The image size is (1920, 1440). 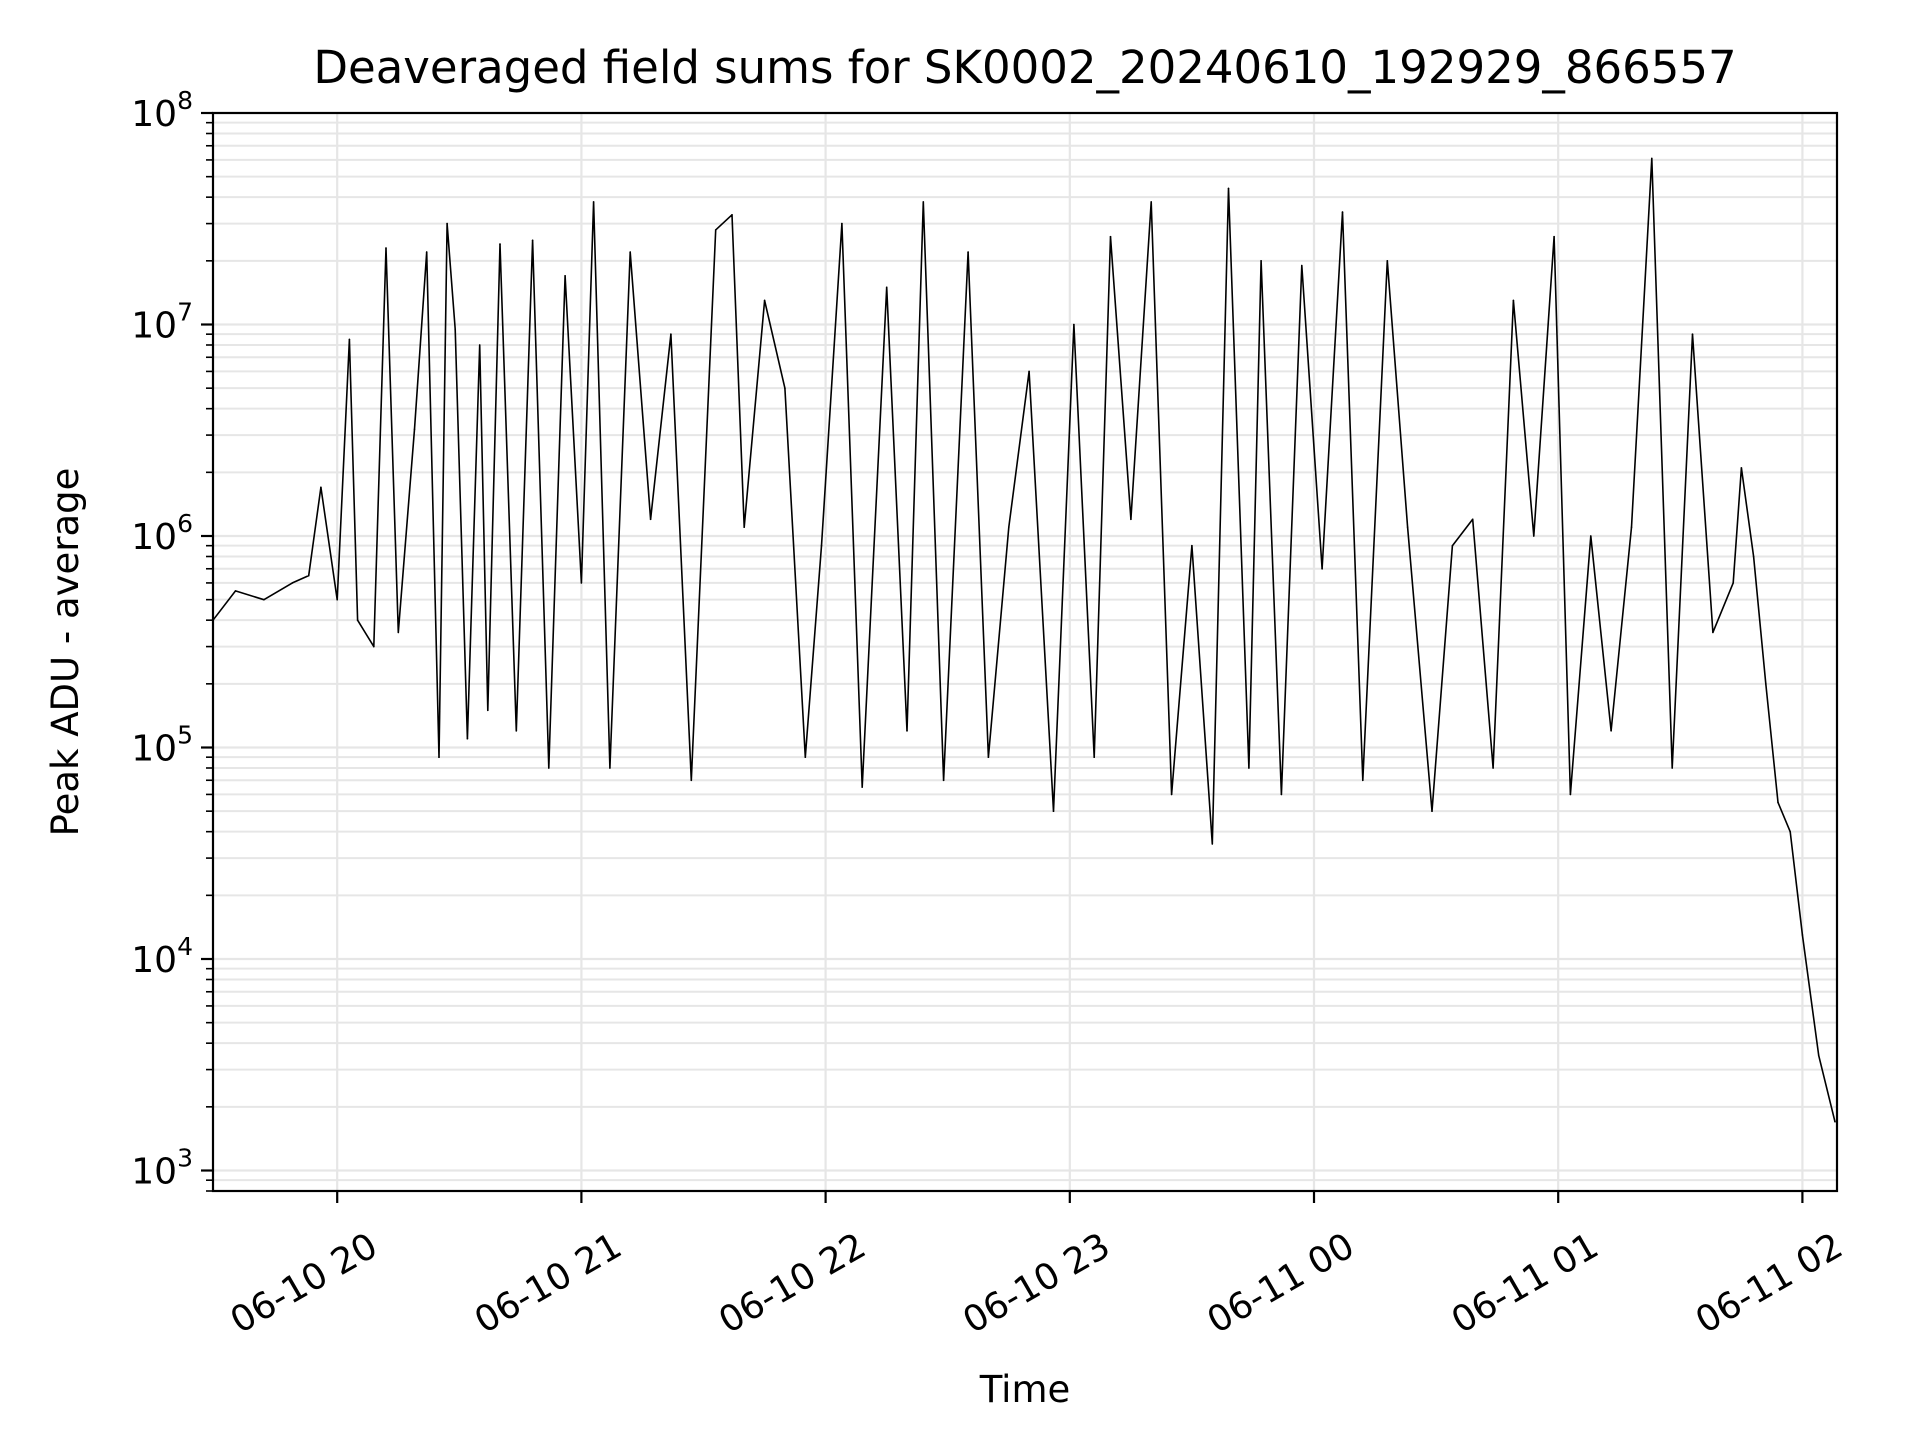 What do you see at coordinates (172, 639) in the screenshot?
I see `y-axis-ticks: 10³ 10⁴ 10⁵ 10⁶ 10⁷ 10⁸` at bounding box center [172, 639].